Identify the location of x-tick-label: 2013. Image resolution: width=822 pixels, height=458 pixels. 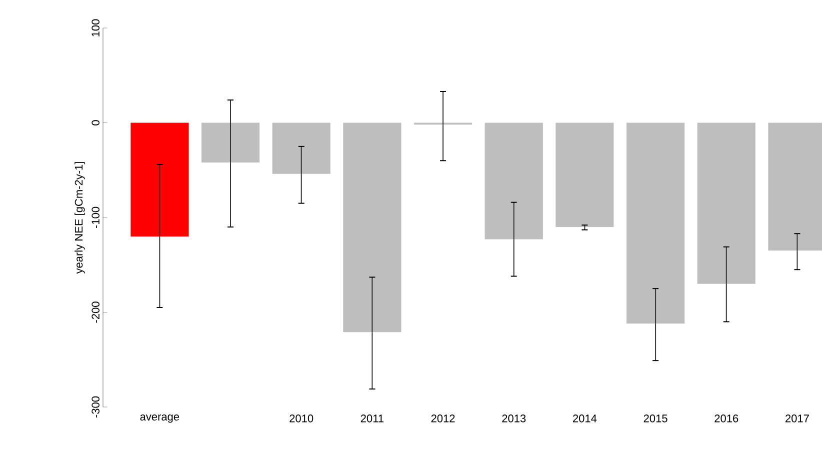
(514, 418).